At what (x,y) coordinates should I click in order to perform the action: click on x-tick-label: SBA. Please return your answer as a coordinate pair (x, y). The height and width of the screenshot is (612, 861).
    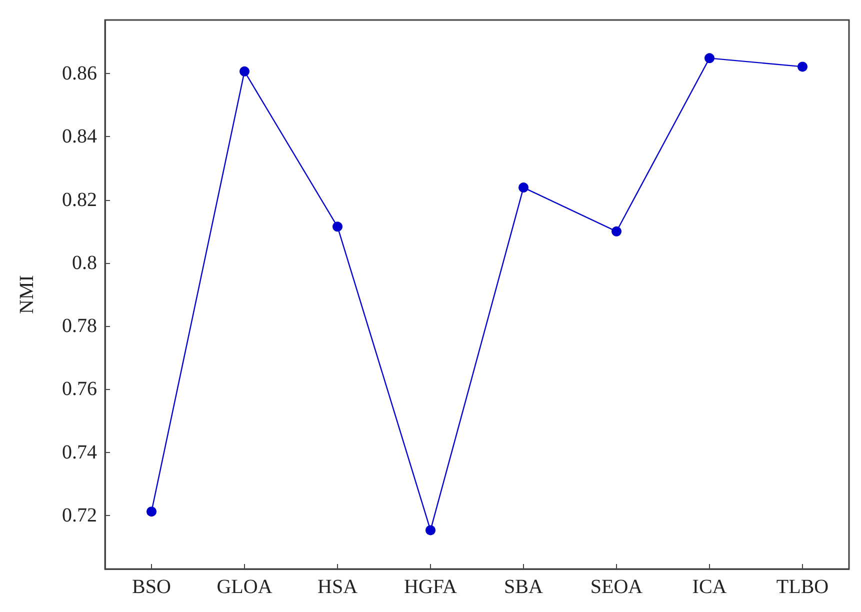
    Looking at the image, I should click on (524, 587).